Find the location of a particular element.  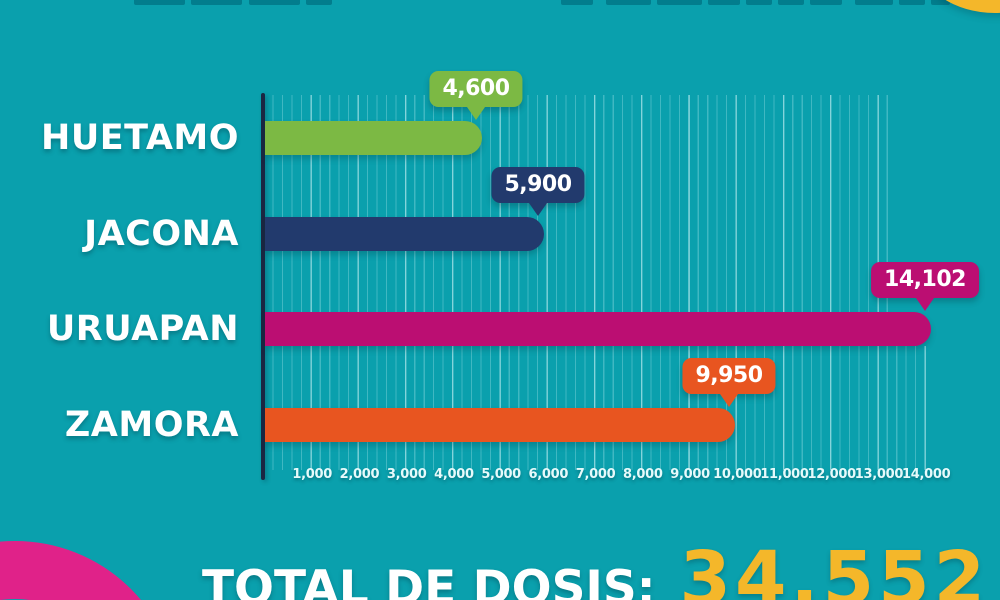

value-bubble-jacona: 5,900 is located at coordinates (538, 185).